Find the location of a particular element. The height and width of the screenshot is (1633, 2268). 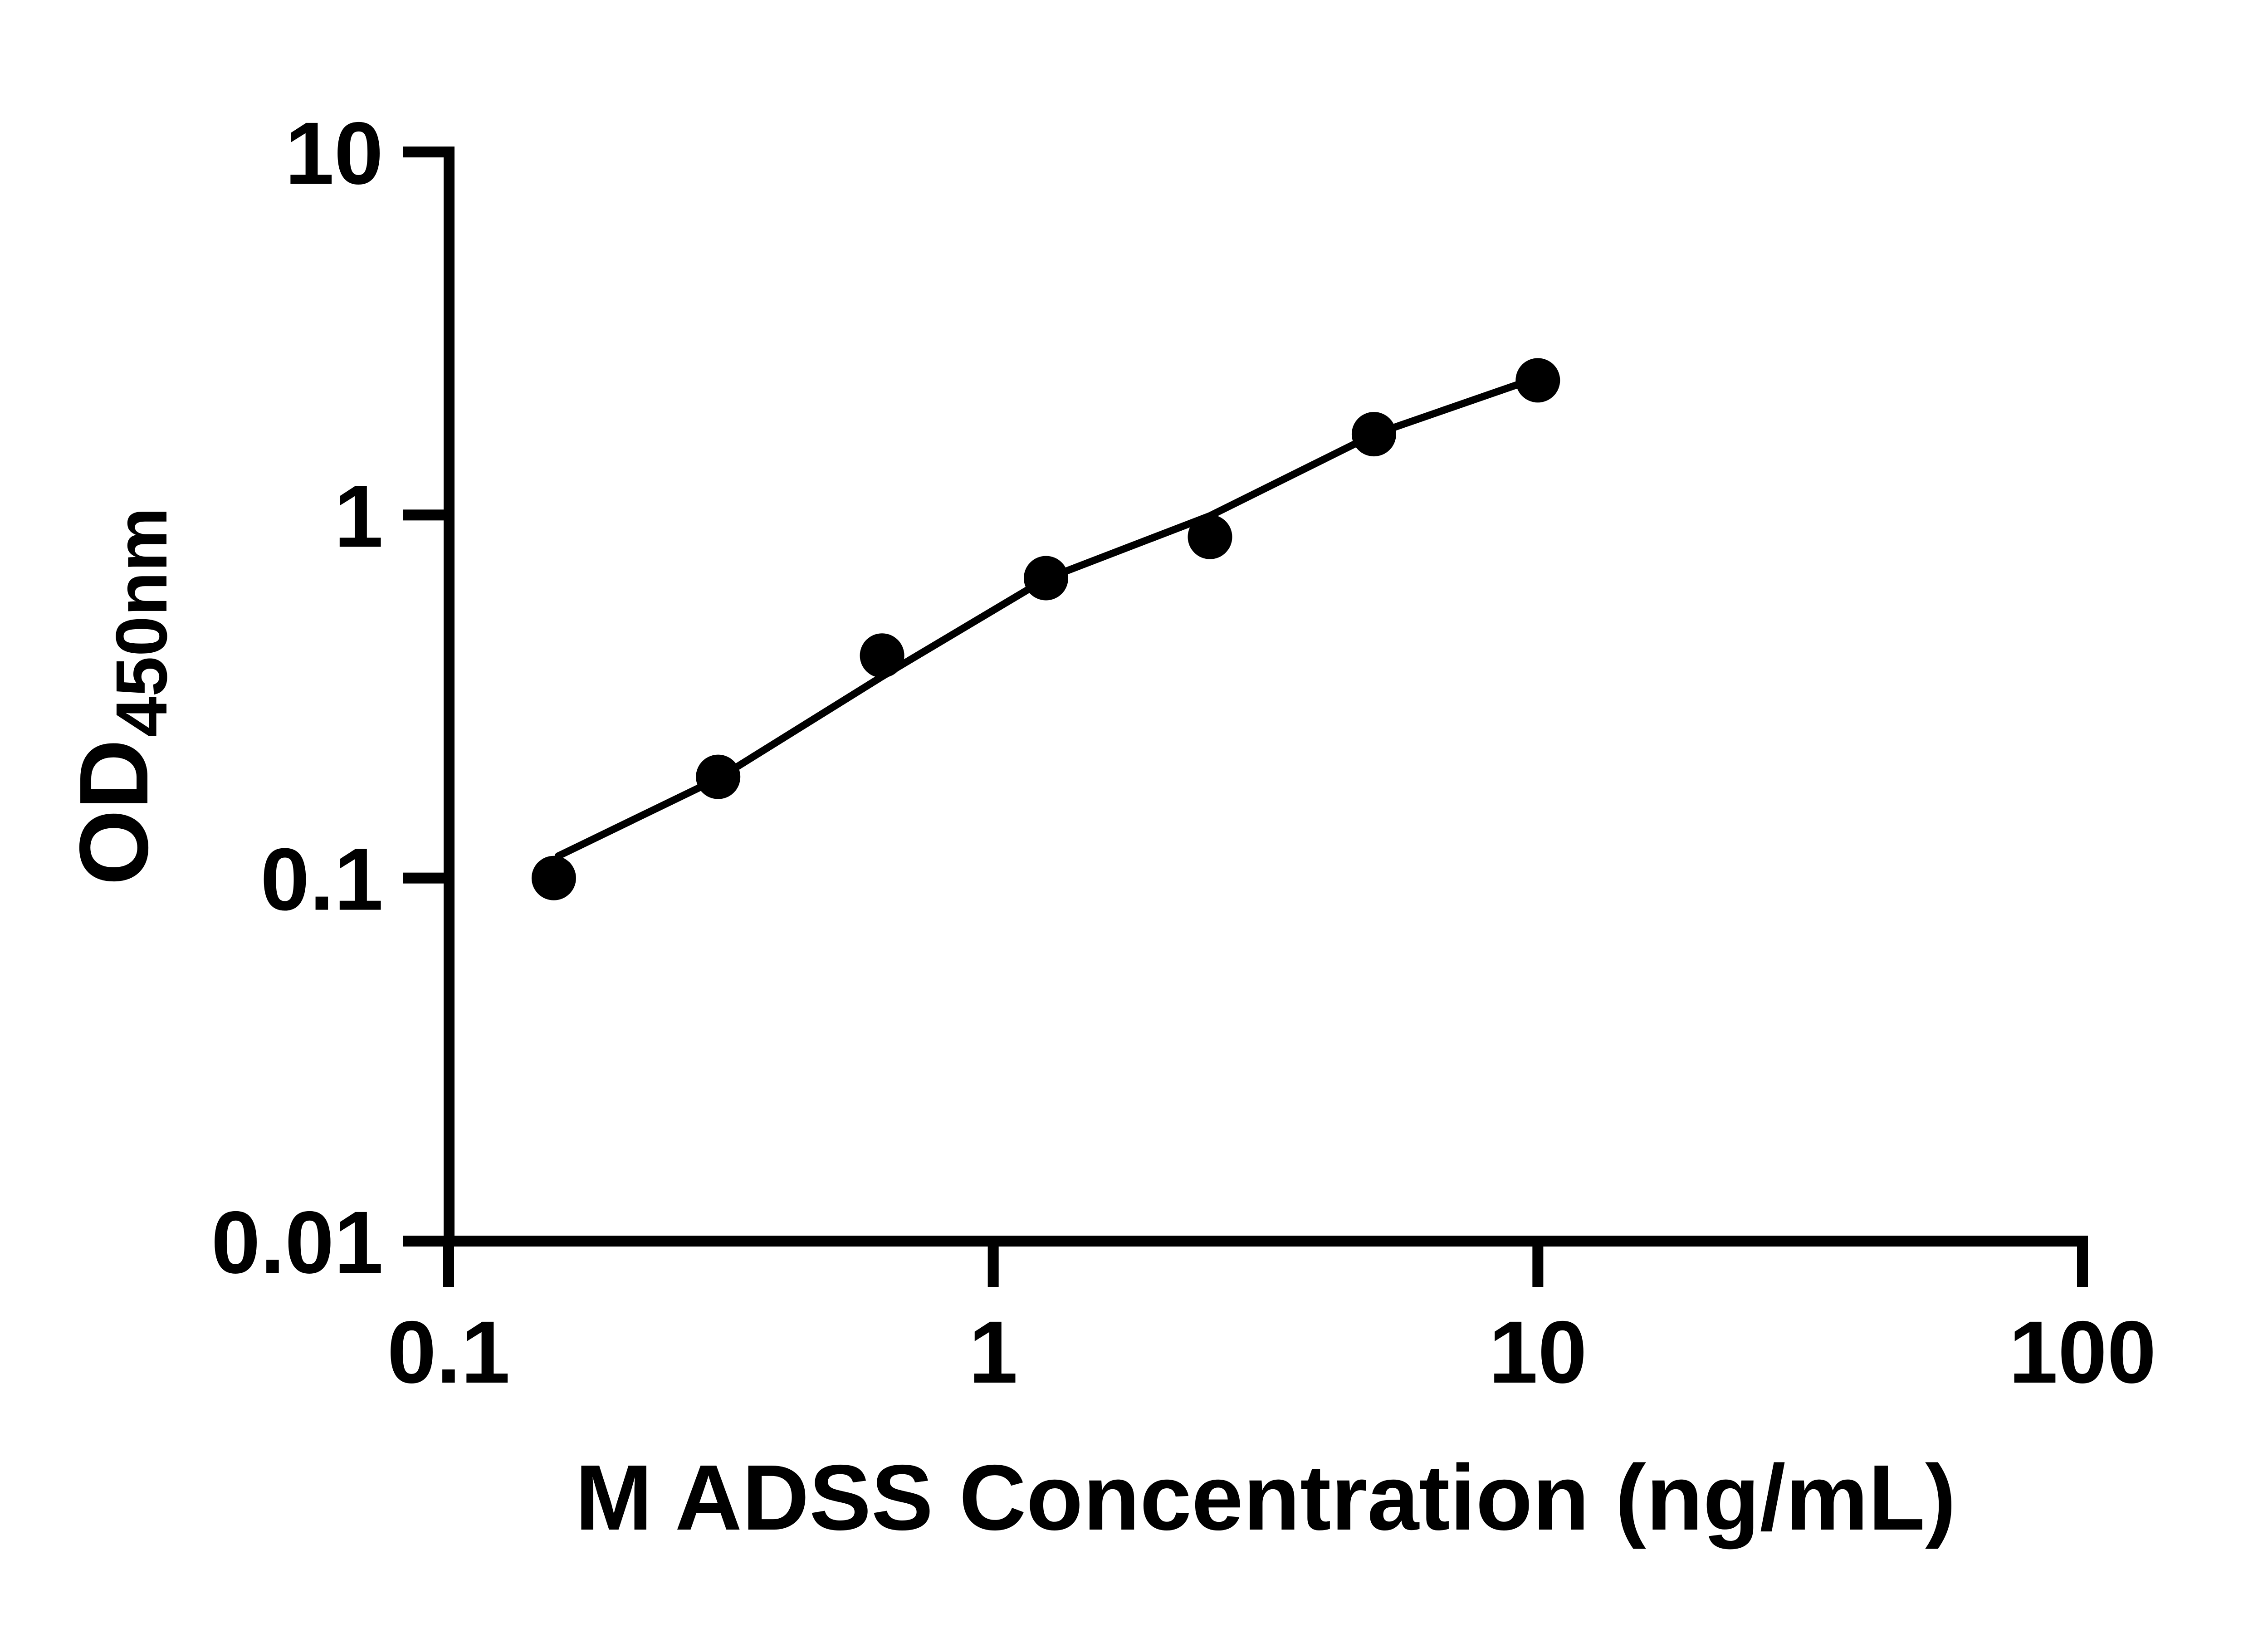

y-axis-ticks: 10 1 0.1 0.01 is located at coordinates (333, 698).